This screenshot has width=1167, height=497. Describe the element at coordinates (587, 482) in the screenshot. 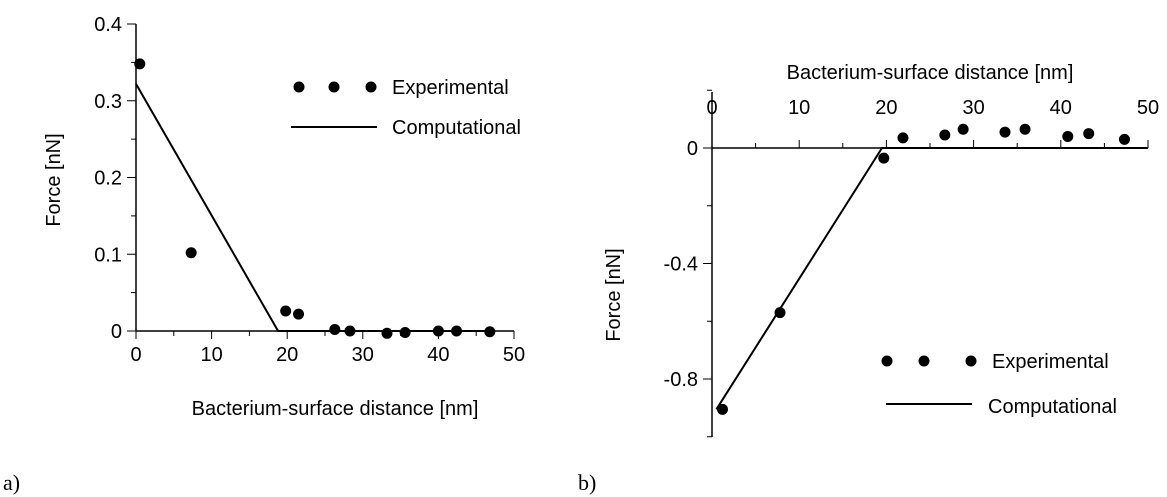

I see `panel-label: b)` at that location.